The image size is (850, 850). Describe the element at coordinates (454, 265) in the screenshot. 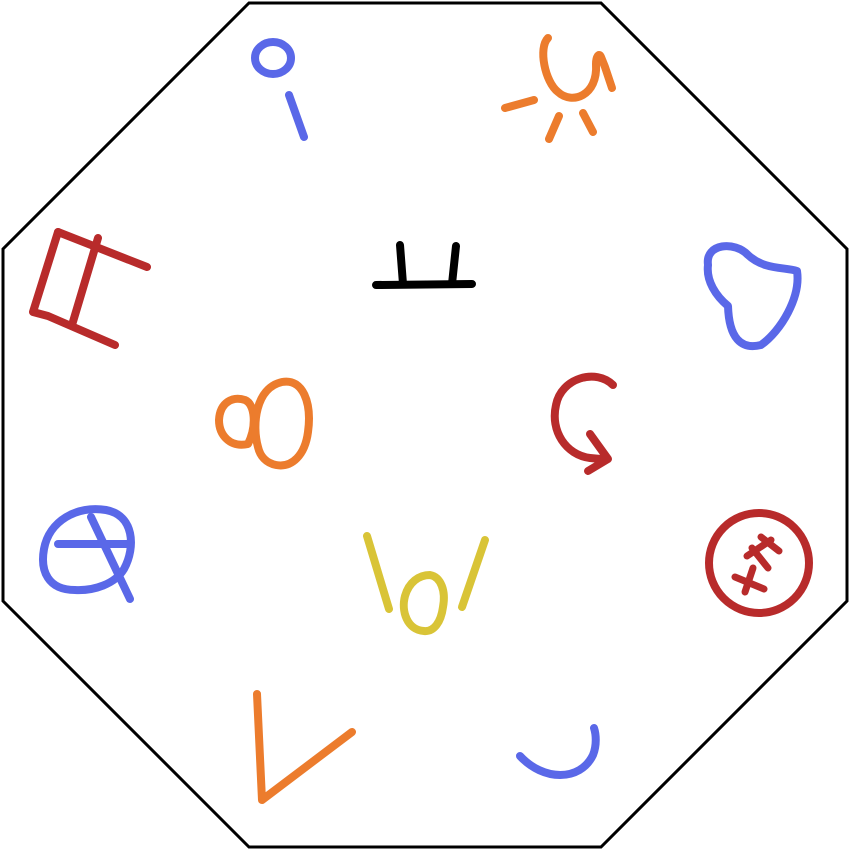

I see `double-tick-right-mark` at that location.